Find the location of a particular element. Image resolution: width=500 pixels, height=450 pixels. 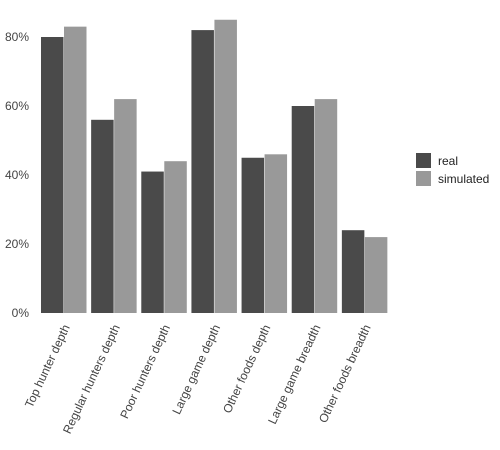

category-label: Poor hunters depth is located at coordinates (145, 371).